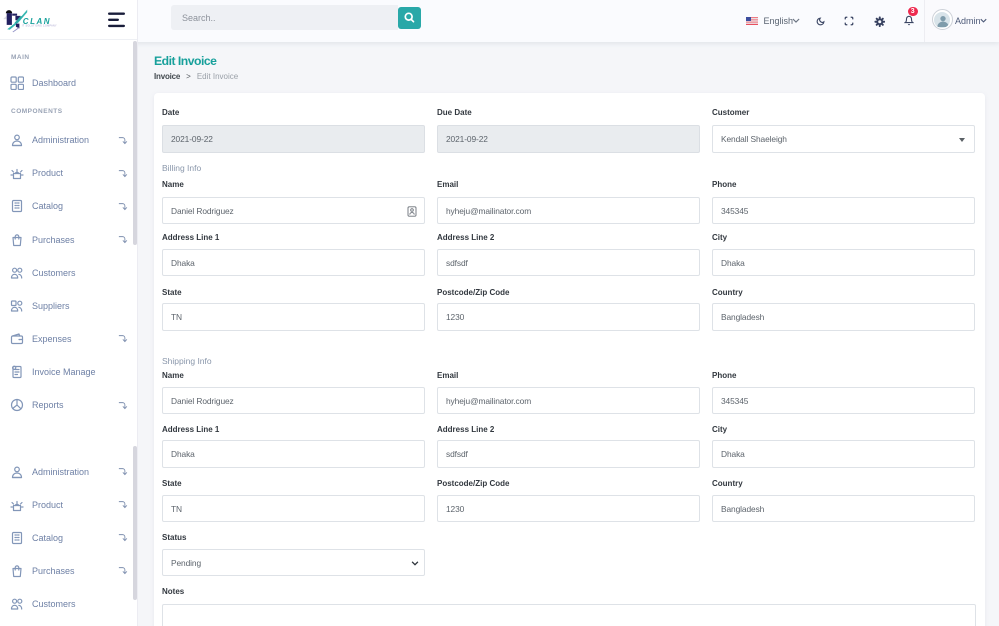 This screenshot has height=626, width=999. I want to click on svg-text: IT SOLUTIONS COMPANY LTD, so click(40, 25).